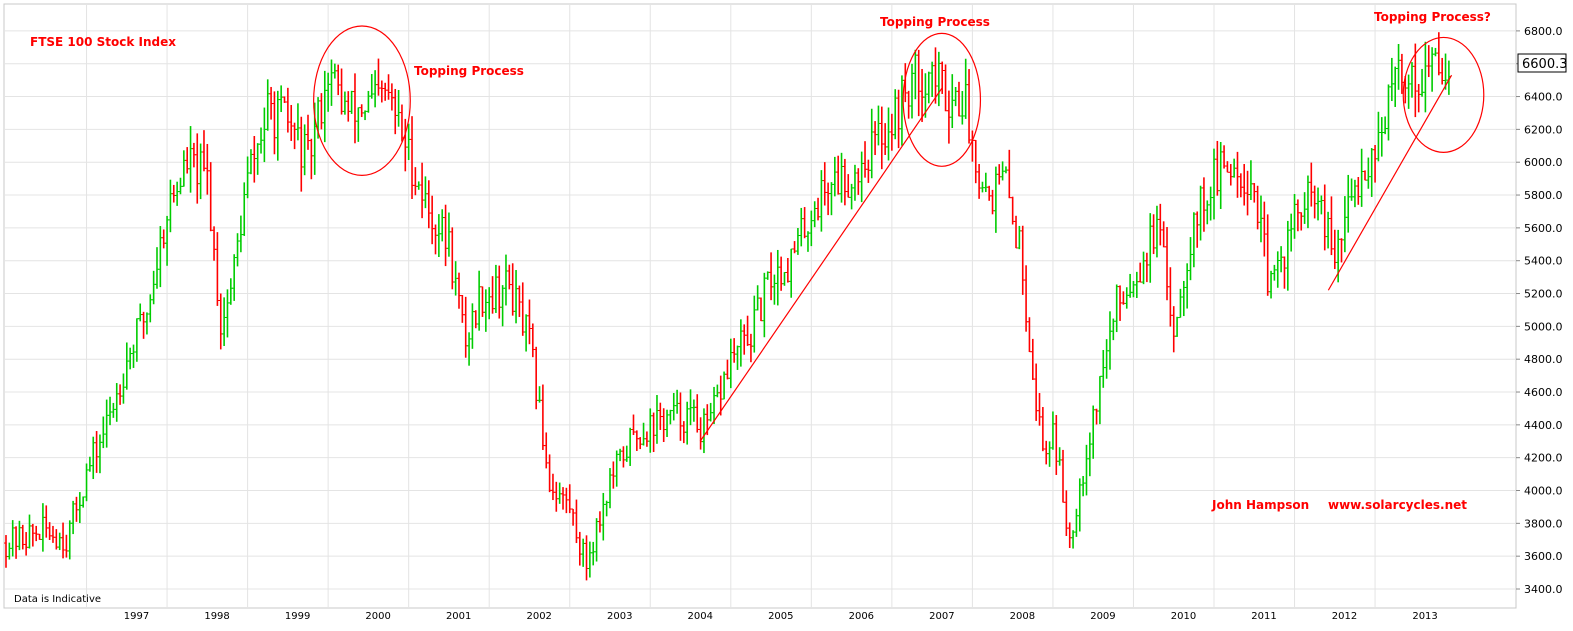 Image resolution: width=1573 pixels, height=631 pixels. Describe the element at coordinates (1543, 491) in the screenshot. I see `y-tick-label: 4000.0` at that location.